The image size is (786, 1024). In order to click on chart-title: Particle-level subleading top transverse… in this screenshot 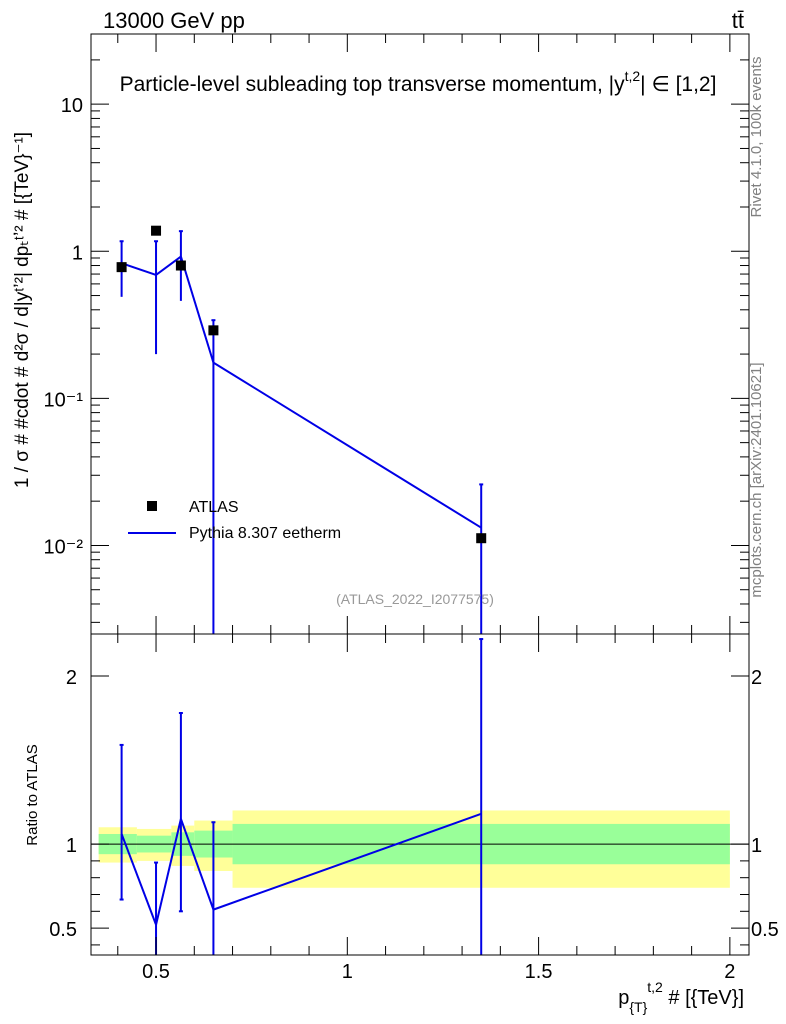, I will do `click(418, 82)`.